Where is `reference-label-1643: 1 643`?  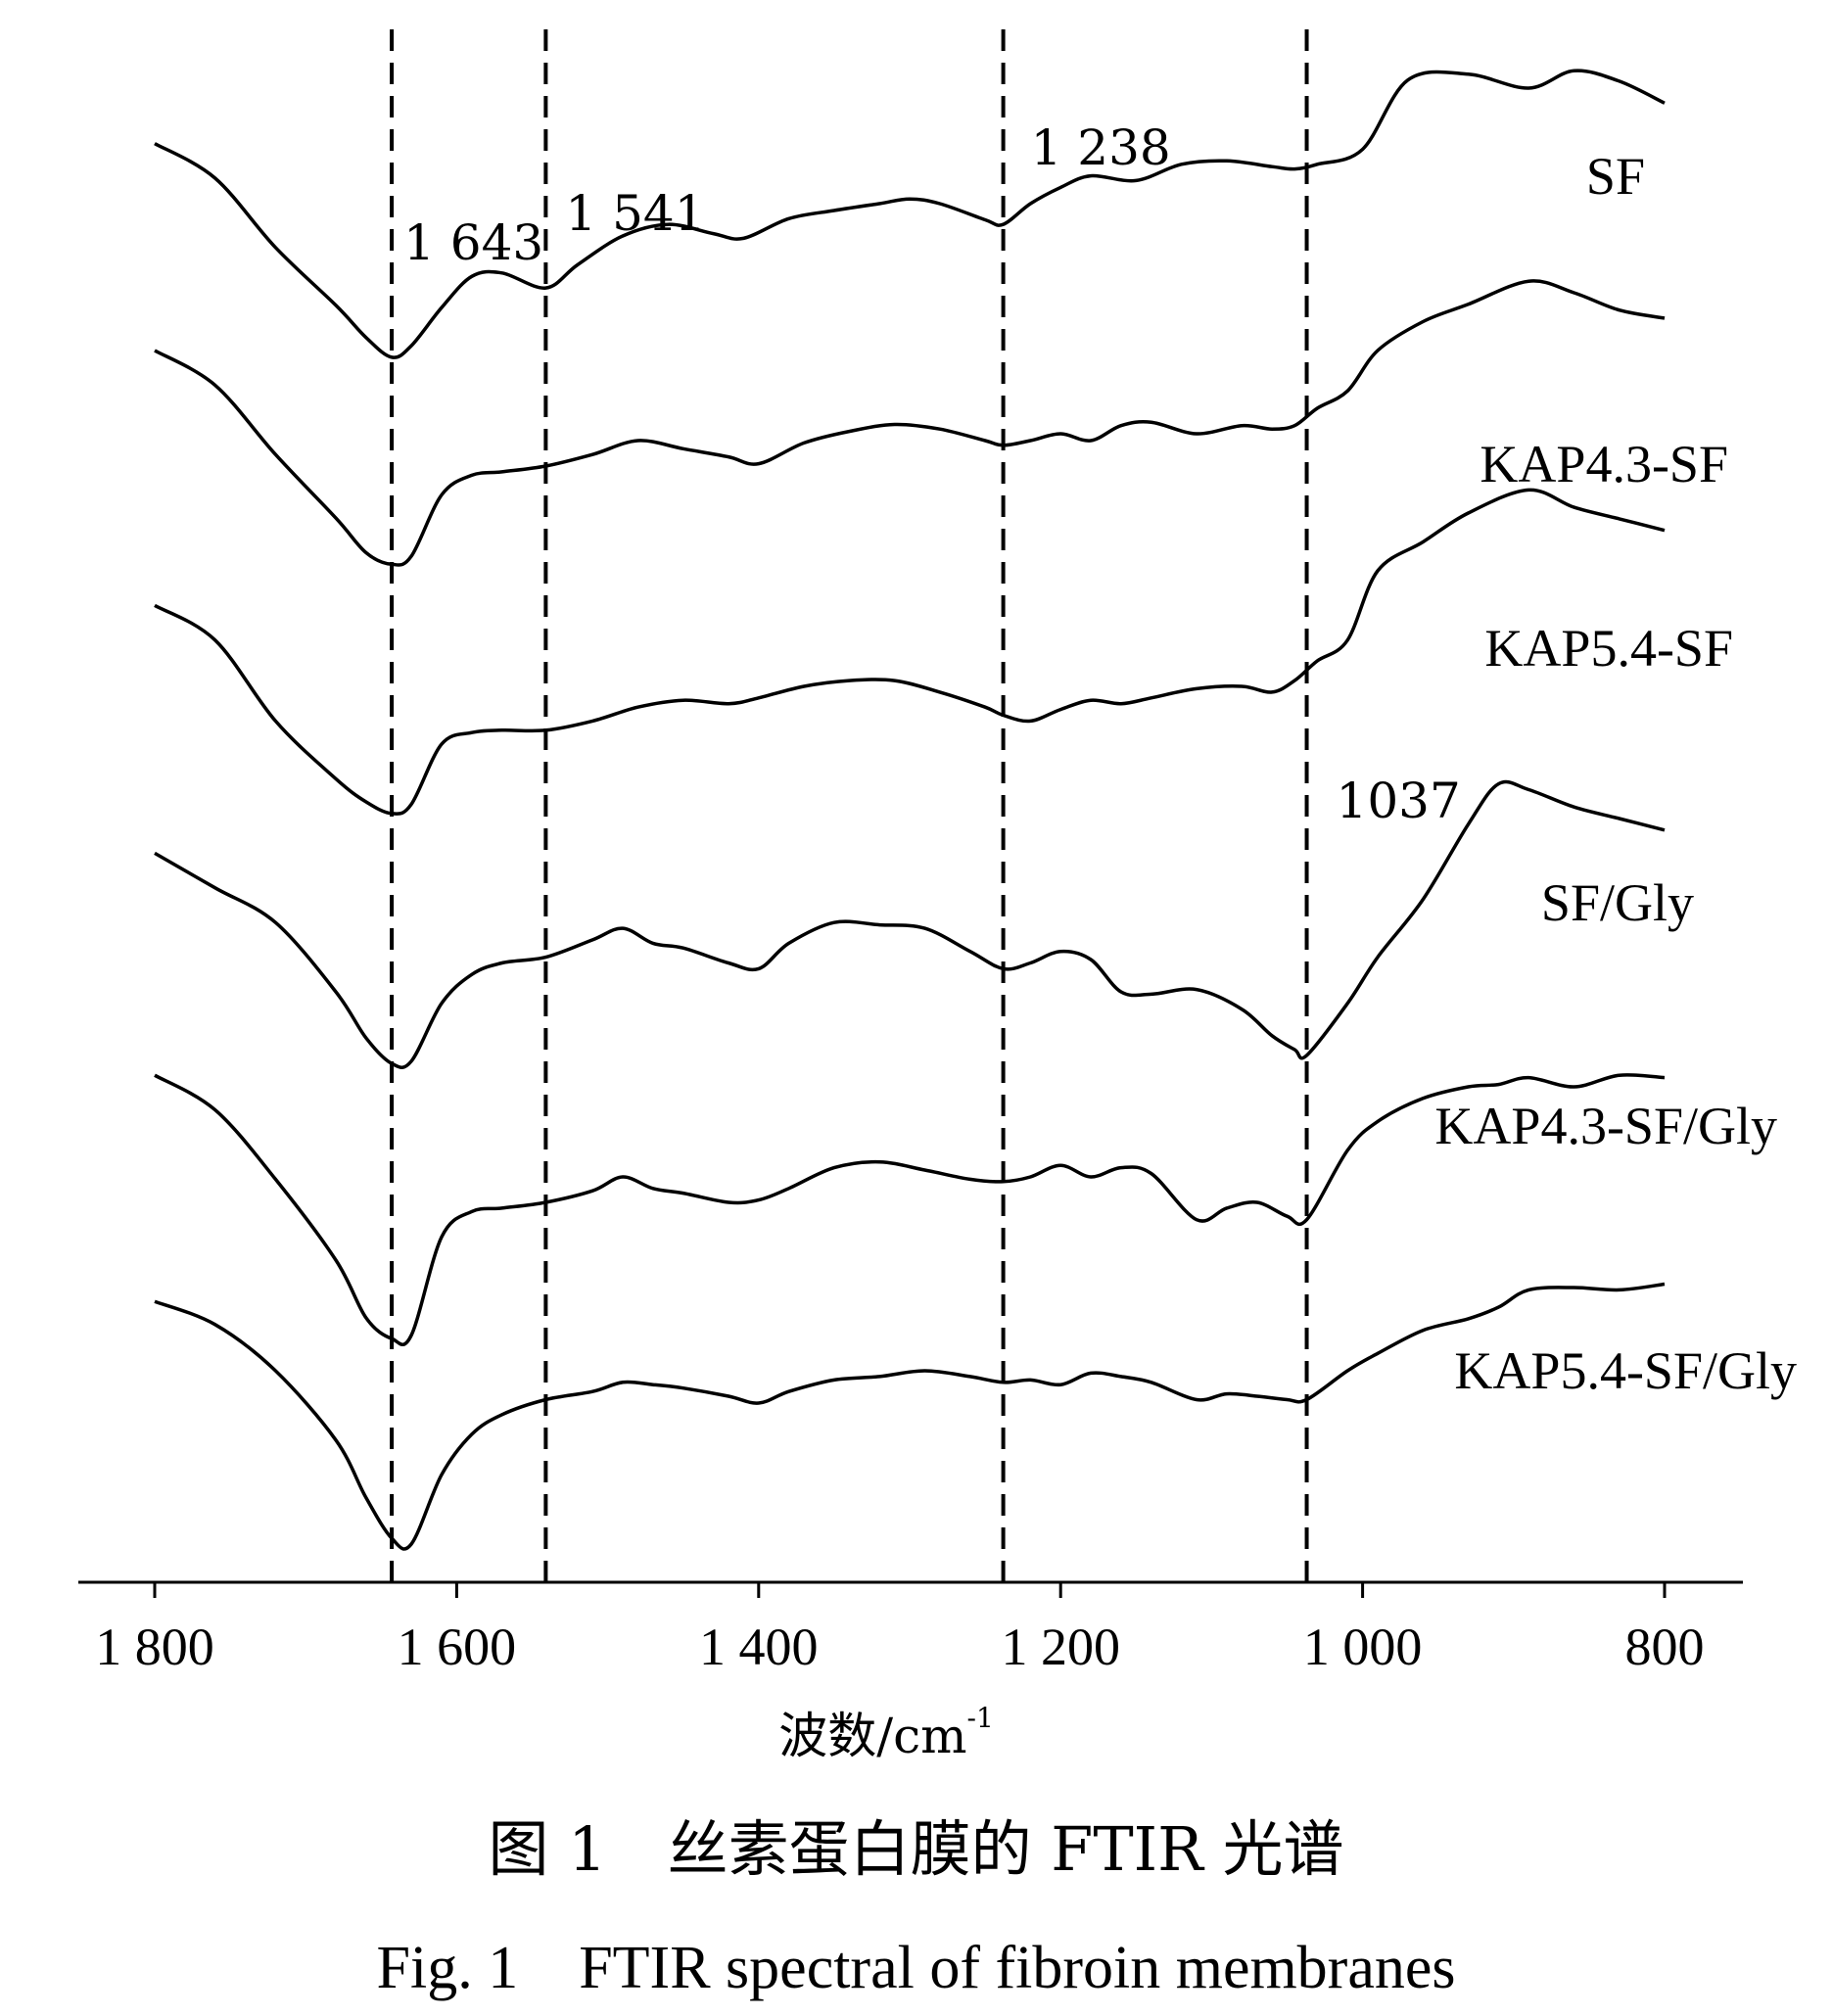 reference-label-1643: 1 643 is located at coordinates (473, 243).